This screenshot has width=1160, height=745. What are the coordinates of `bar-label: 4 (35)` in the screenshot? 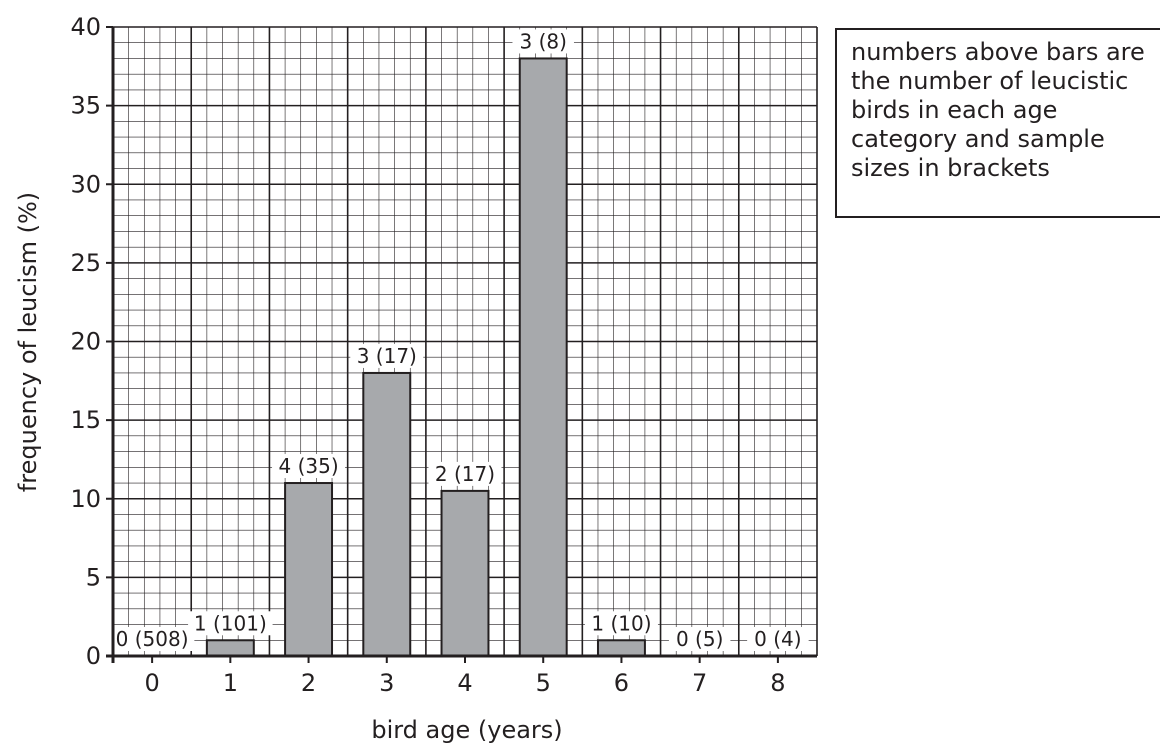 It's located at (308, 466).